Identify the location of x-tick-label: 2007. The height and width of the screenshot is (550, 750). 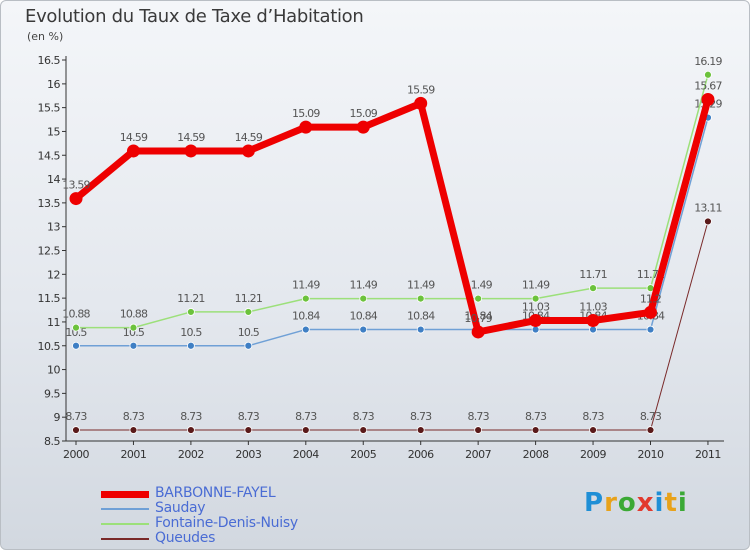
(478, 454).